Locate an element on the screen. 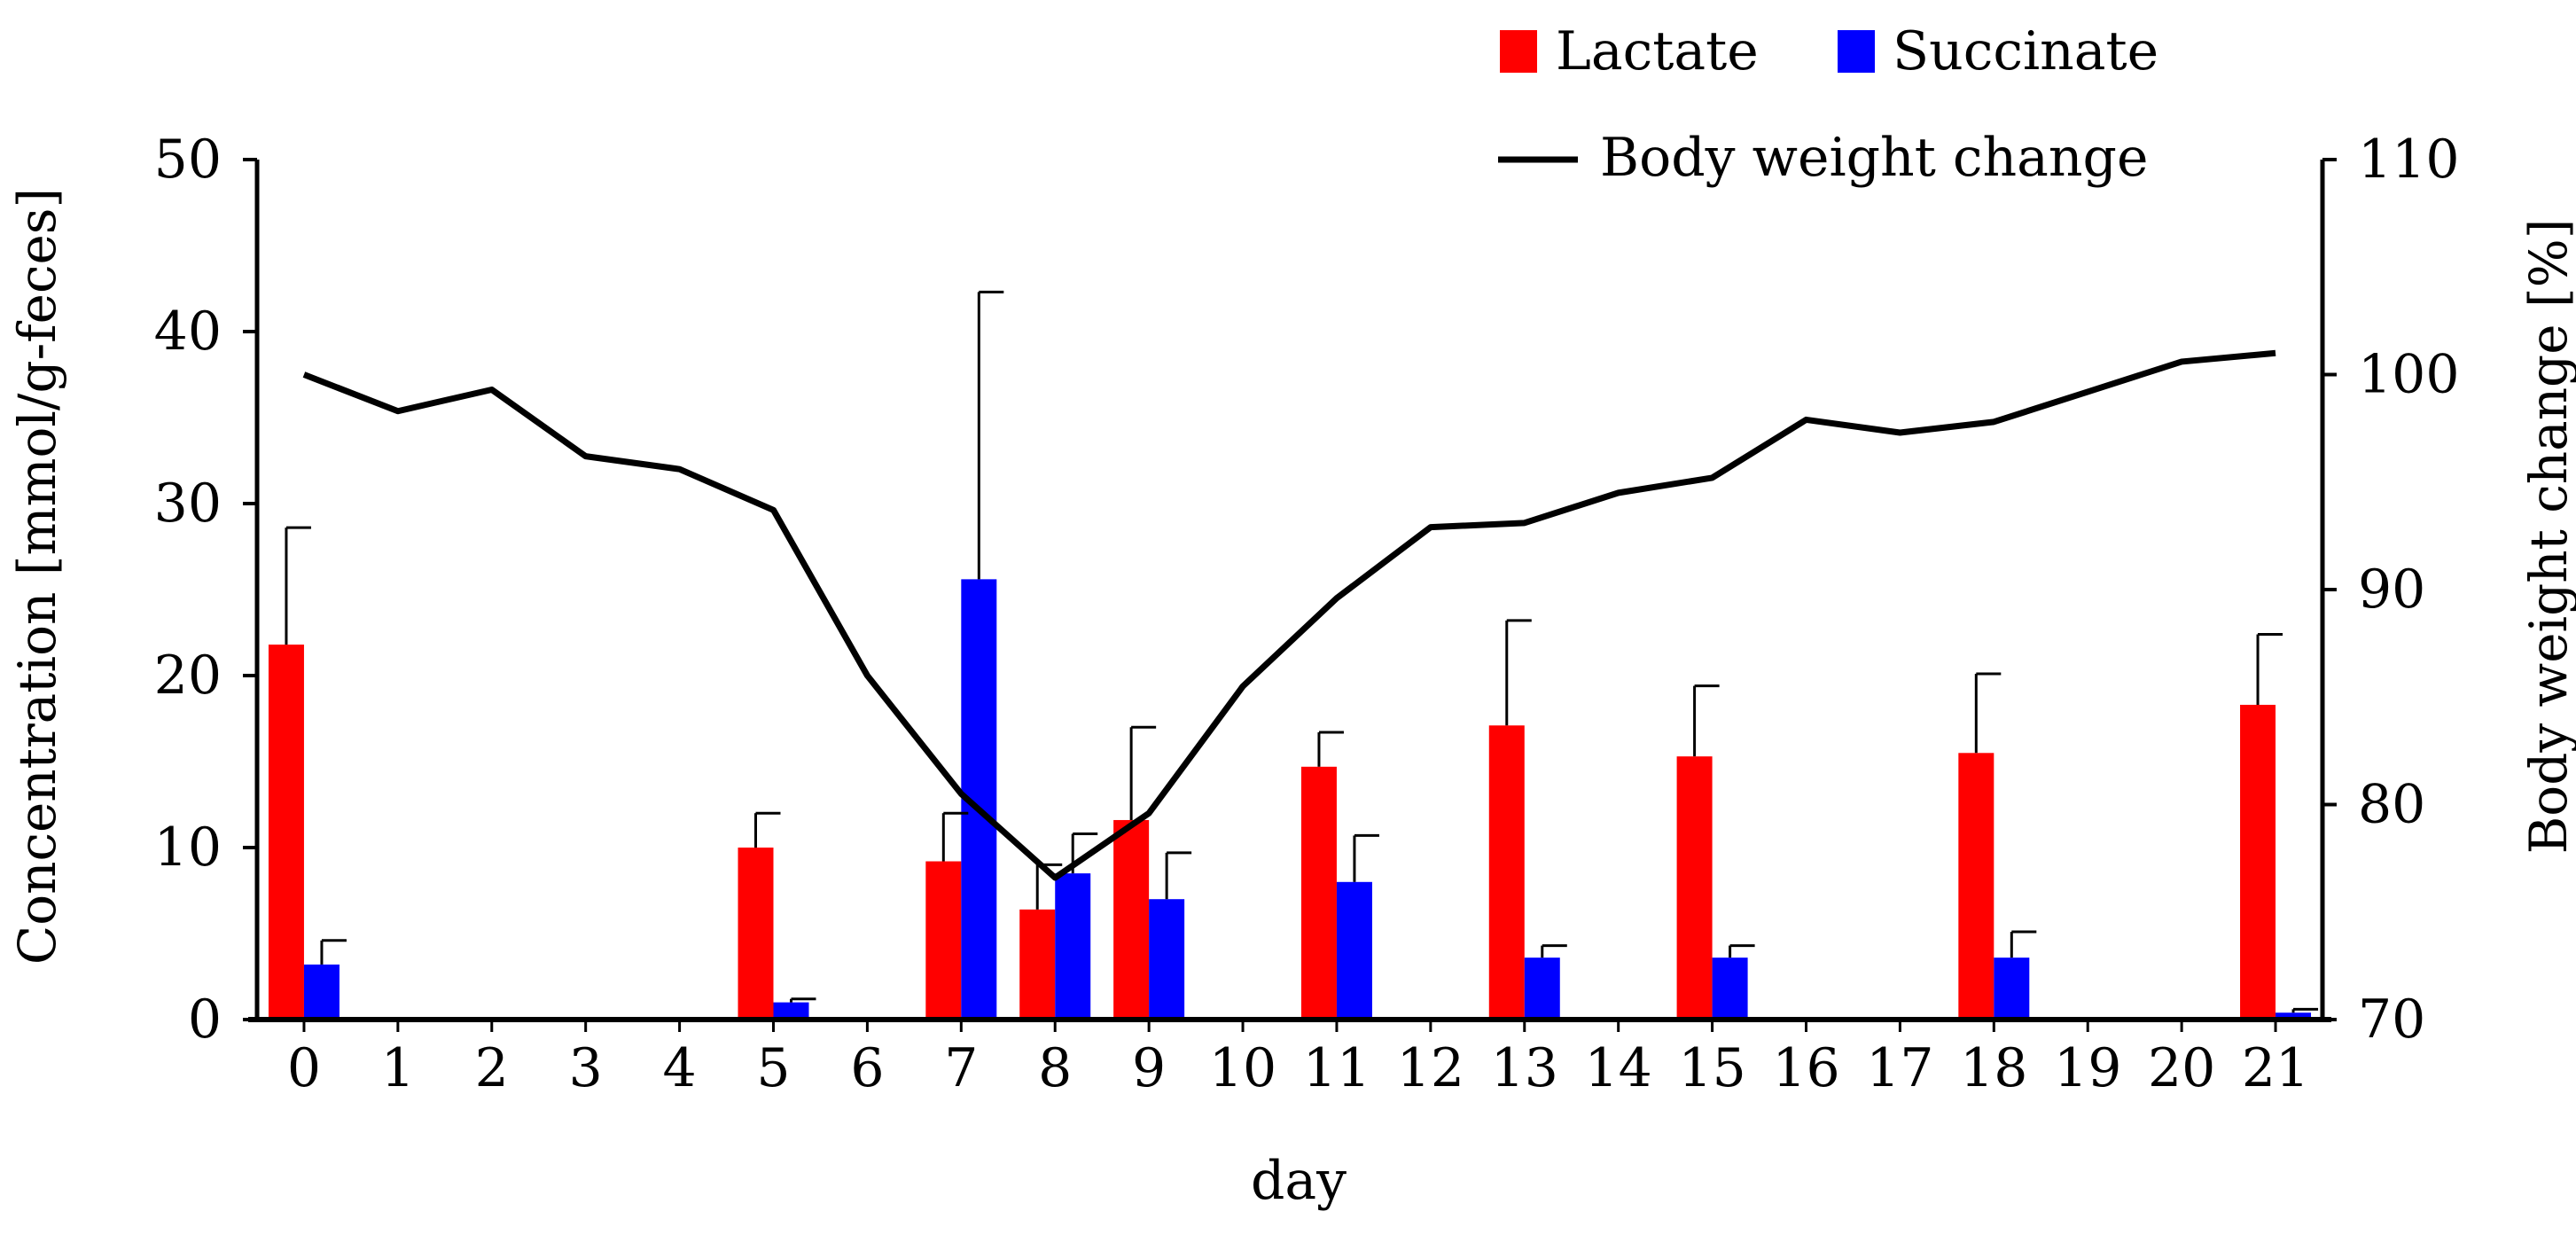 The image size is (2576, 1235). x-tick-label-4: 4 is located at coordinates (679, 1068).